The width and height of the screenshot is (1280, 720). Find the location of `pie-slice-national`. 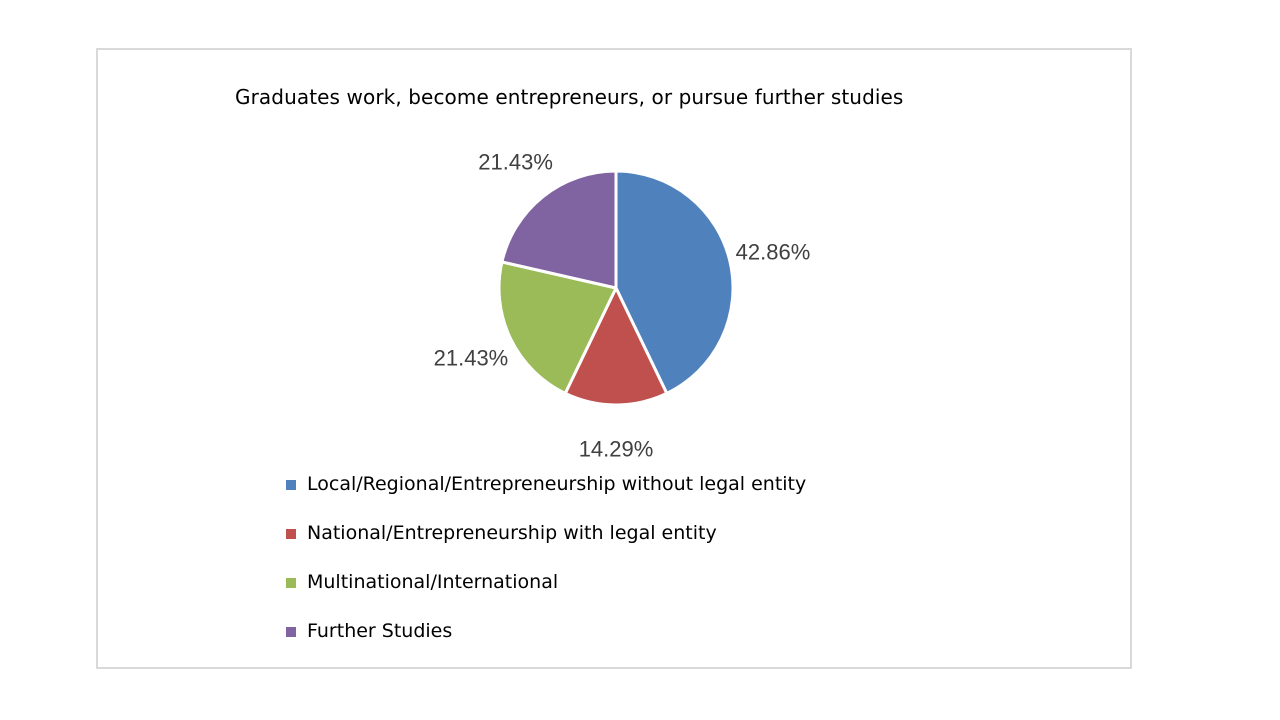

pie-slice-national is located at coordinates (616, 346).